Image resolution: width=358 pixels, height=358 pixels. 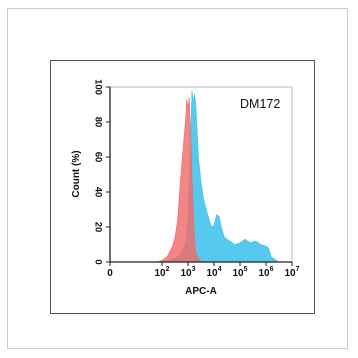 What do you see at coordinates (265, 272) in the screenshot?
I see `x-tick-label: 10⁶` at bounding box center [265, 272].